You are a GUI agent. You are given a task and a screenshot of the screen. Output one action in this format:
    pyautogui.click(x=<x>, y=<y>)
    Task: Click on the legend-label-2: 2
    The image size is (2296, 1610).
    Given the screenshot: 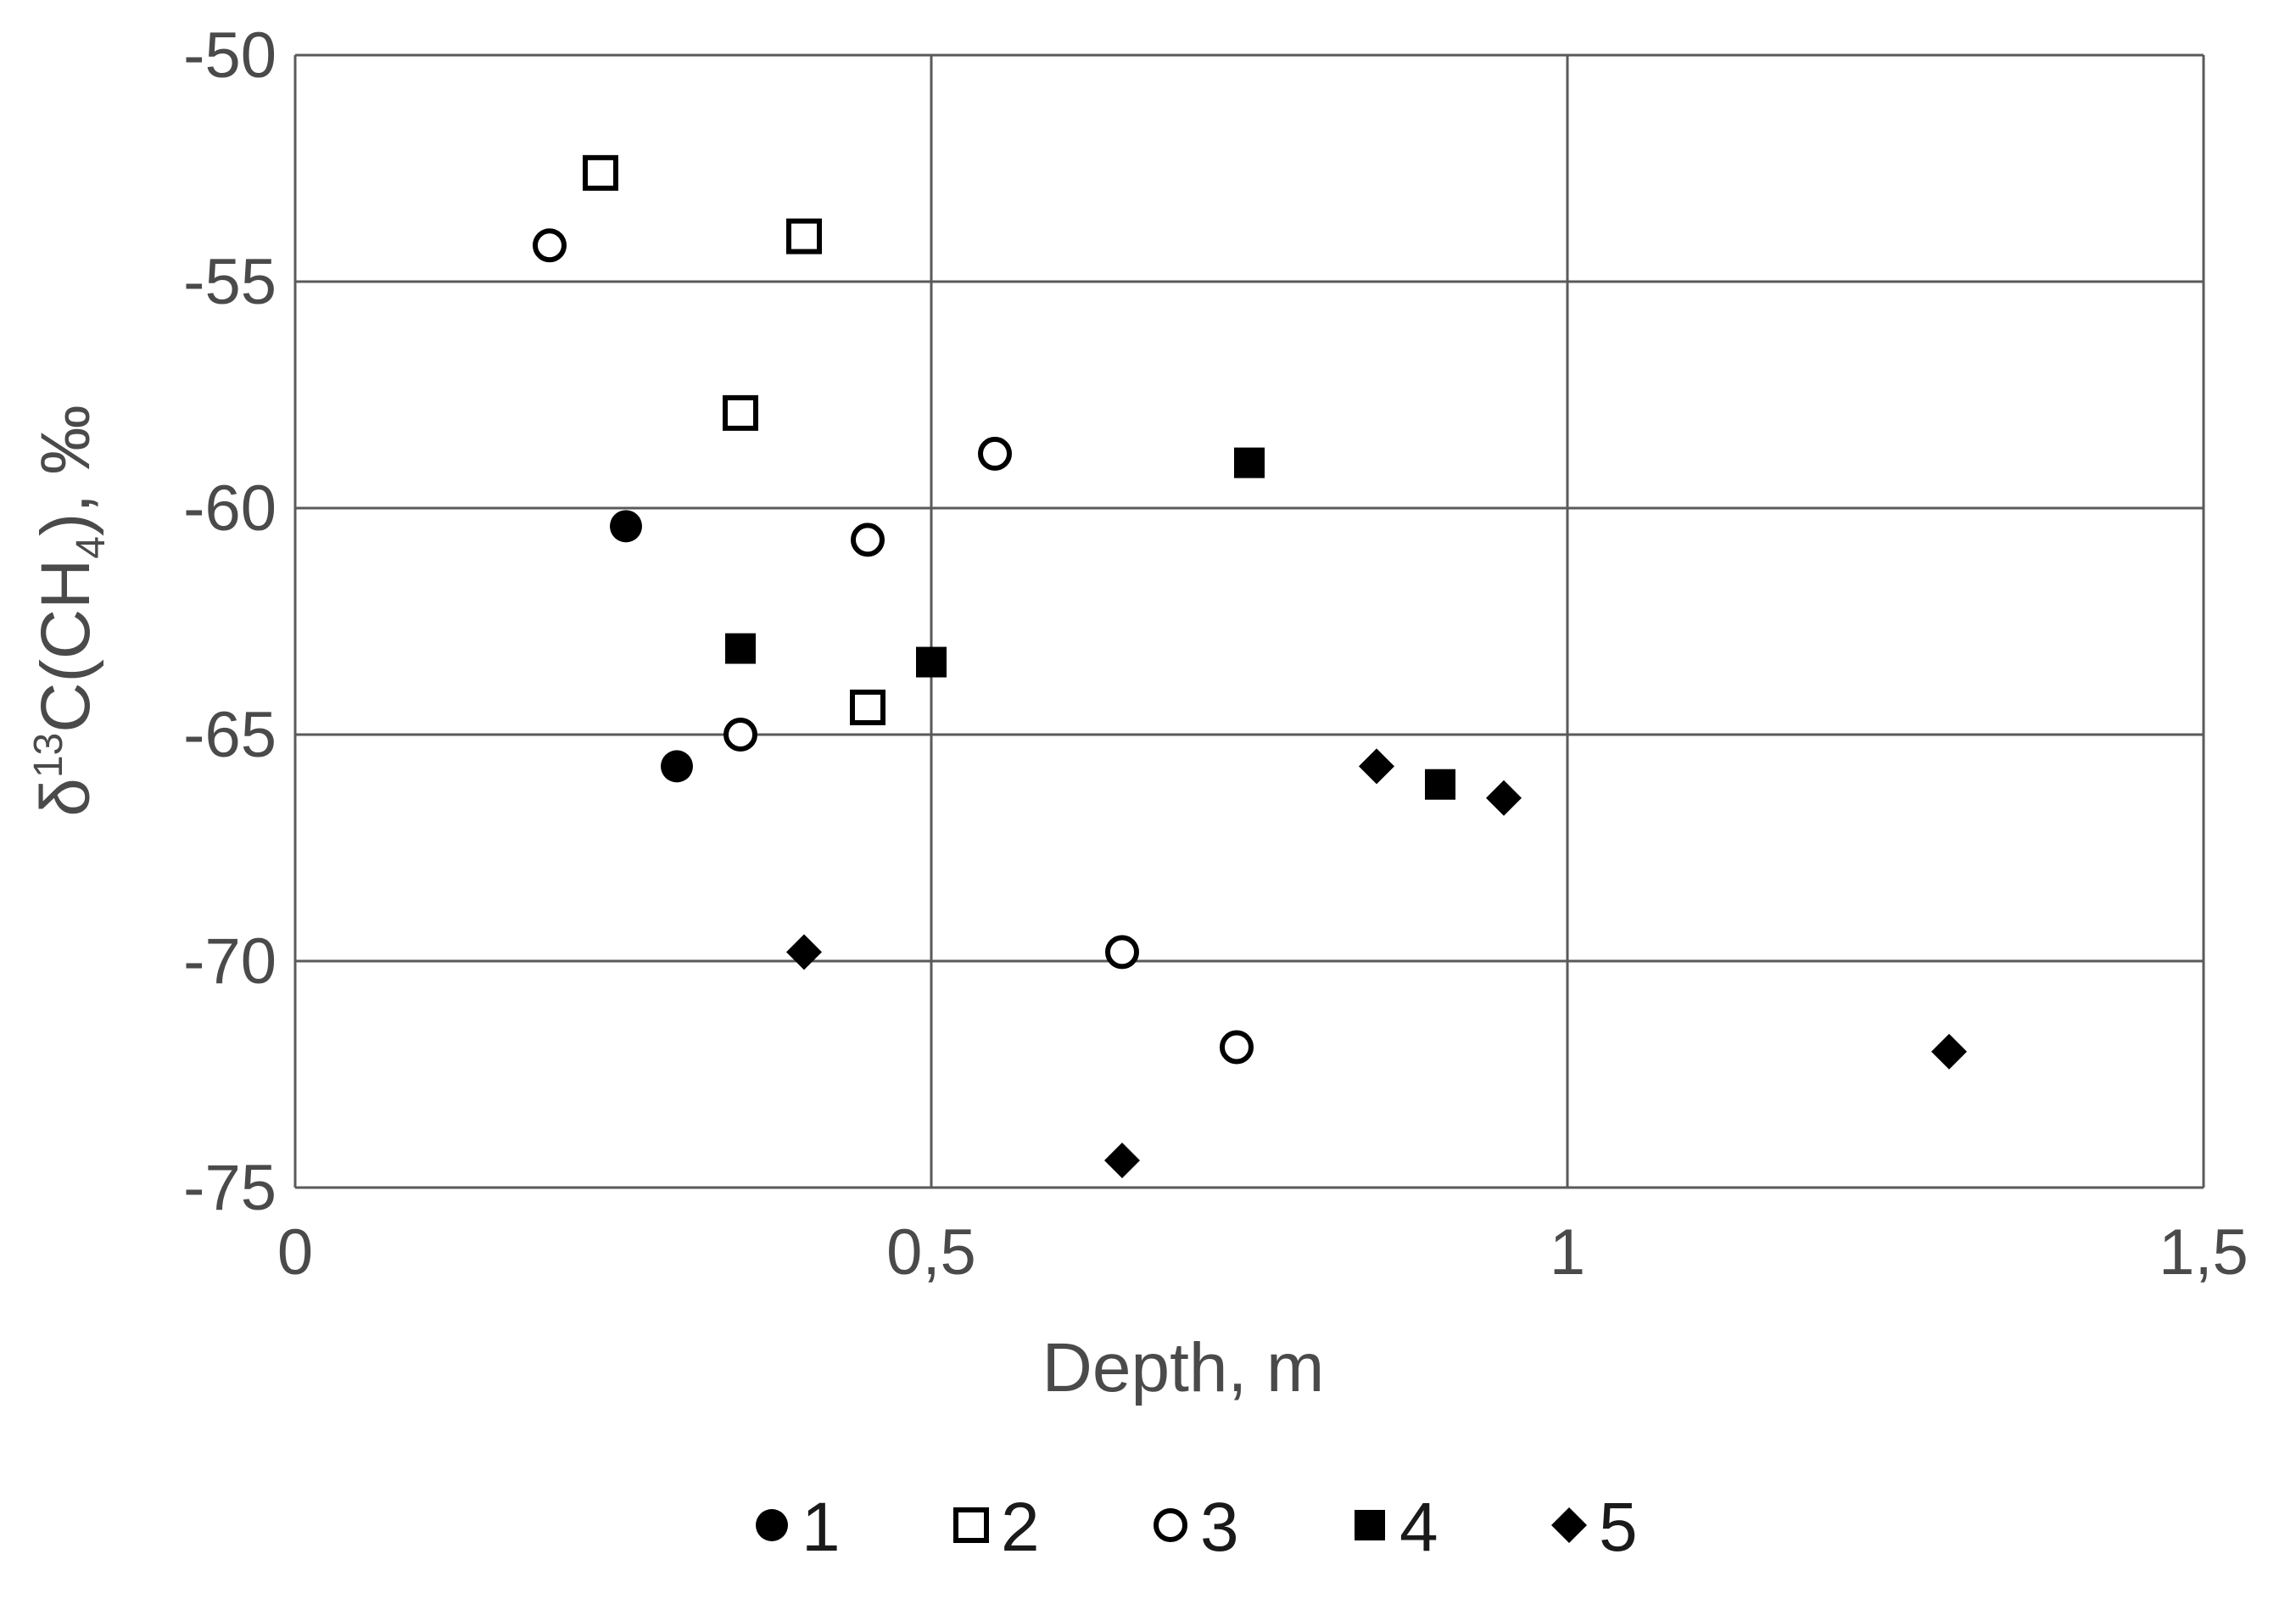 What is the action you would take?
    pyautogui.click(x=1020, y=1527)
    